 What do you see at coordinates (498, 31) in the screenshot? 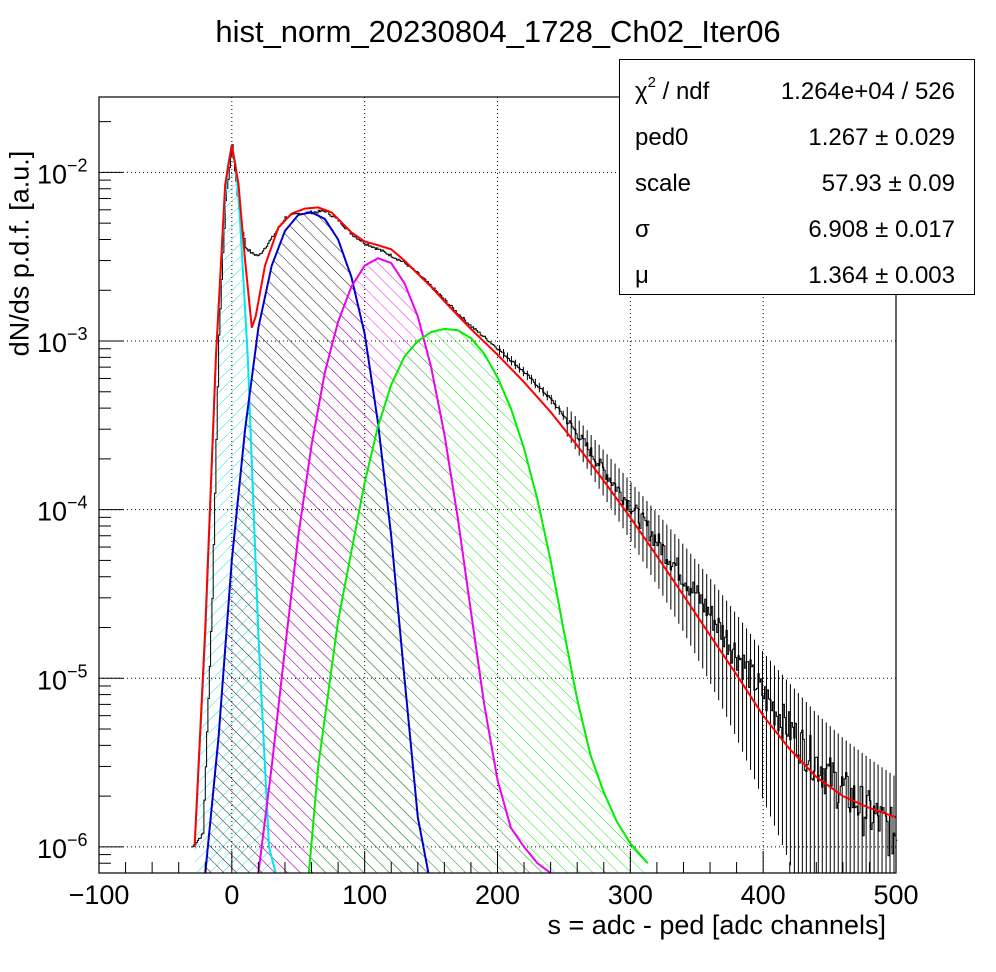
I see `chart-title: hist_norm_20230804_1728_Ch02_Iter06` at bounding box center [498, 31].